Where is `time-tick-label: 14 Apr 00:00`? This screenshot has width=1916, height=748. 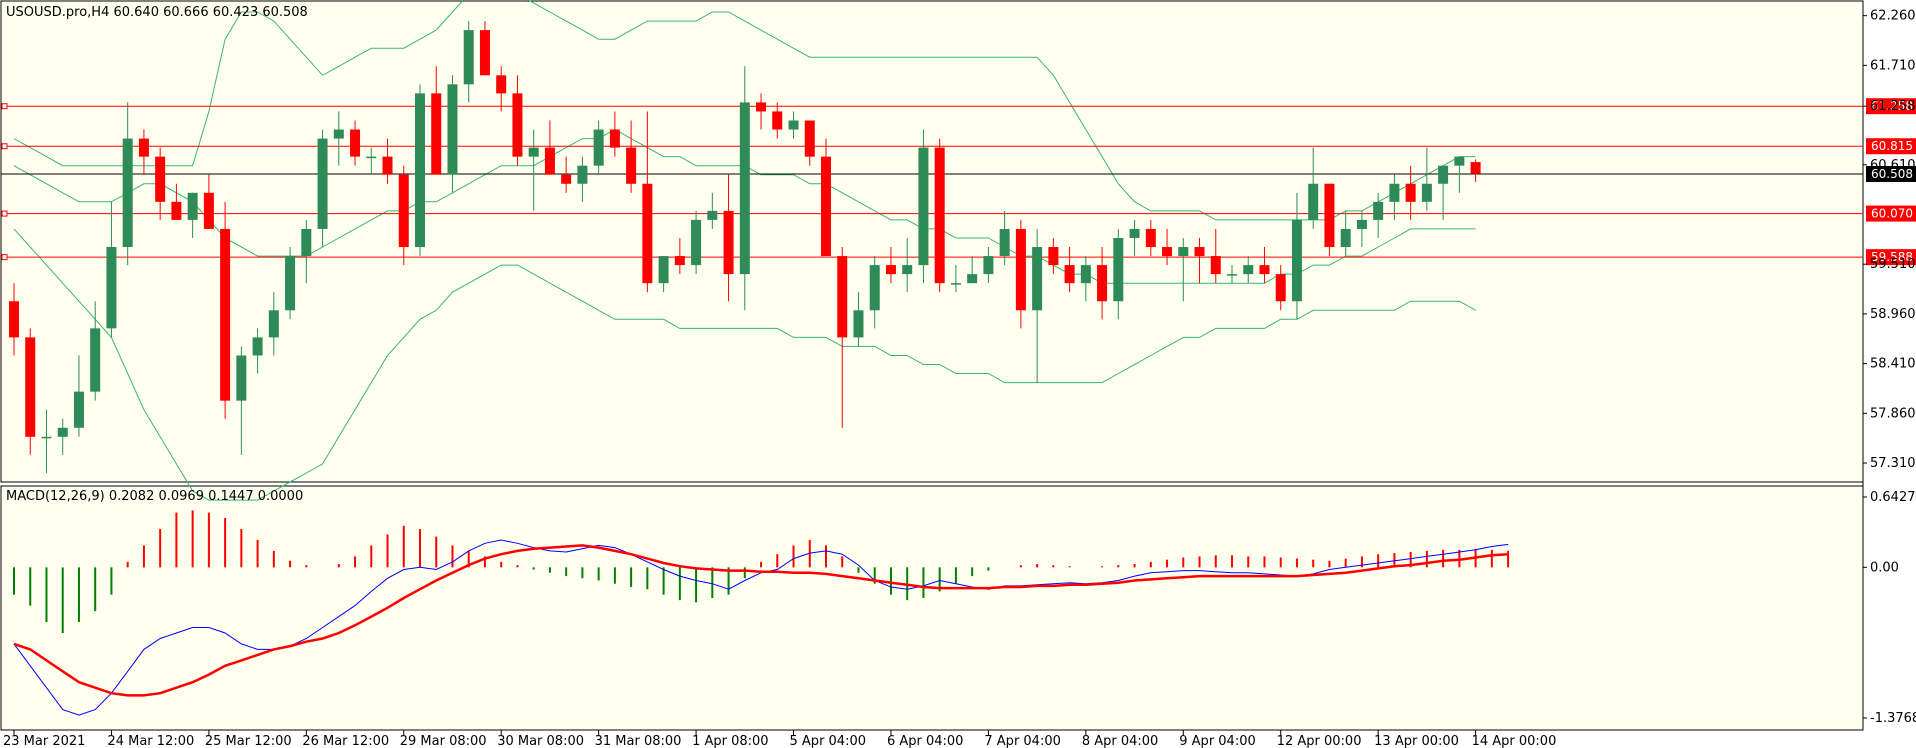
time-tick-label: 14 Apr 00:00 is located at coordinates (1514, 741).